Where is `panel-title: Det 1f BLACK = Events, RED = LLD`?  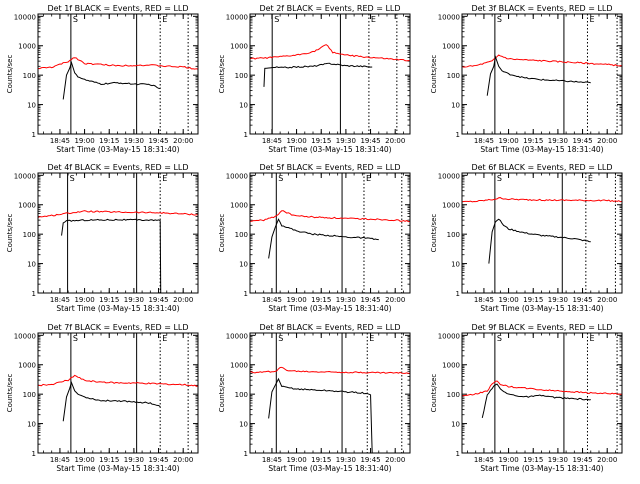
panel-title: Det 1f BLACK = Events, RED = LLD is located at coordinates (117, 8).